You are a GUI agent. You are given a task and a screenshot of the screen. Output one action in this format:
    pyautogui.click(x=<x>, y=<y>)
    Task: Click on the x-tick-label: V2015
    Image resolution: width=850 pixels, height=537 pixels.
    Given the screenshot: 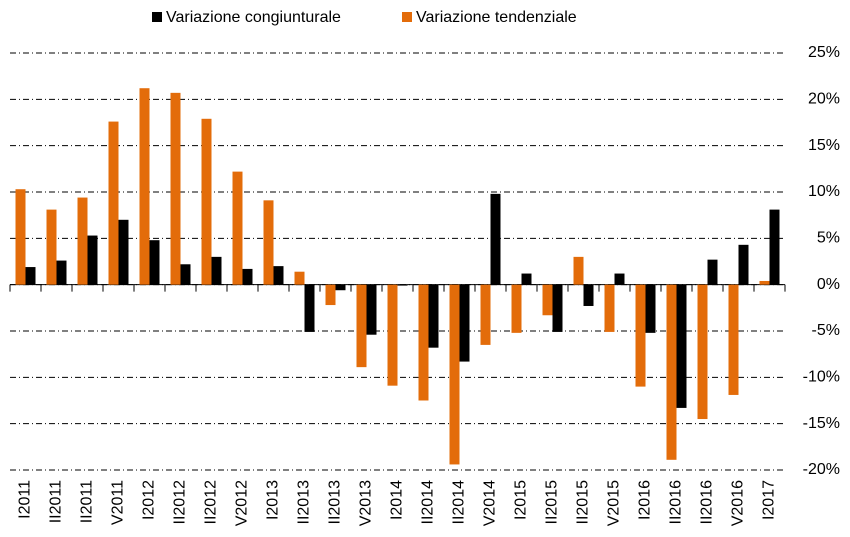 What is the action you would take?
    pyautogui.click(x=614, y=503)
    